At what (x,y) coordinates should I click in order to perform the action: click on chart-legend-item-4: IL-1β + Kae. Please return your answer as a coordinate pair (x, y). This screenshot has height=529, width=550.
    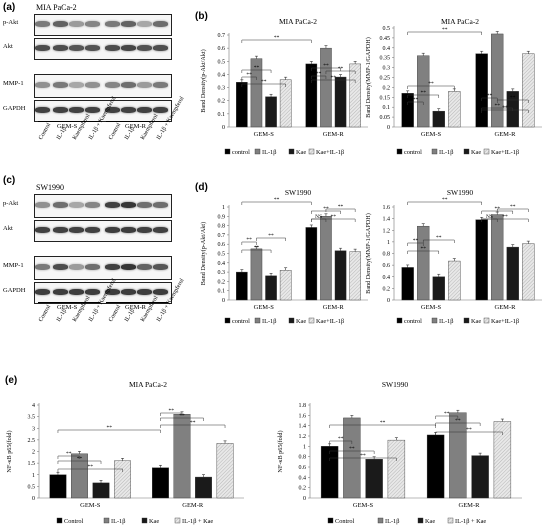
    Looking at the image, I should click on (470, 521).